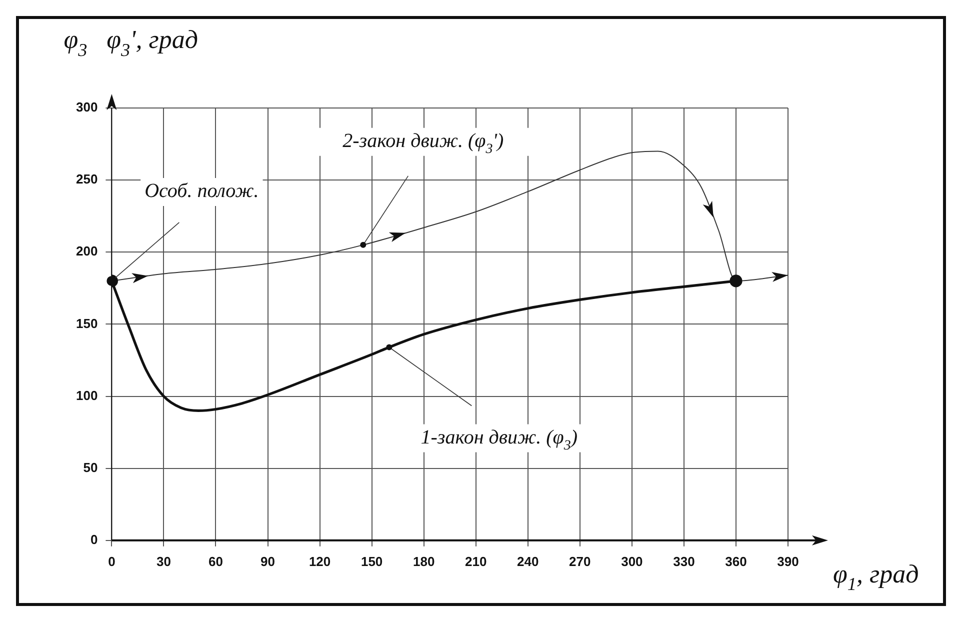 The image size is (966, 620). Describe the element at coordinates (163, 561) in the screenshot. I see `x-tick-label: 30` at that location.